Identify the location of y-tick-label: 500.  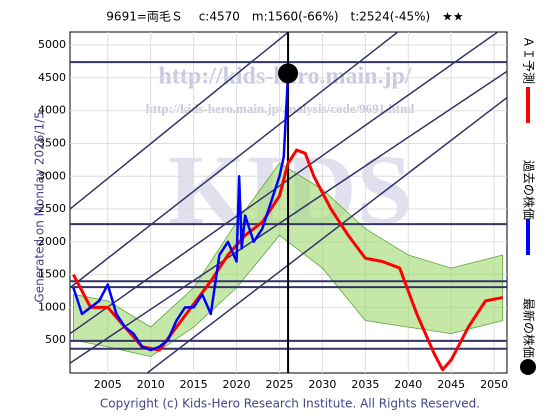
(55, 339).